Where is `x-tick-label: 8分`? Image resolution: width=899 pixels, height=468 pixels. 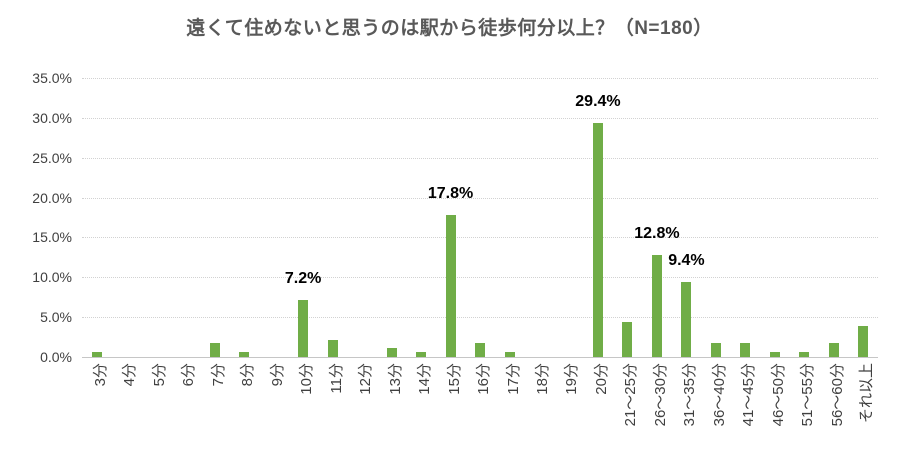
x-tick-label: 8分 is located at coordinates (248, 375).